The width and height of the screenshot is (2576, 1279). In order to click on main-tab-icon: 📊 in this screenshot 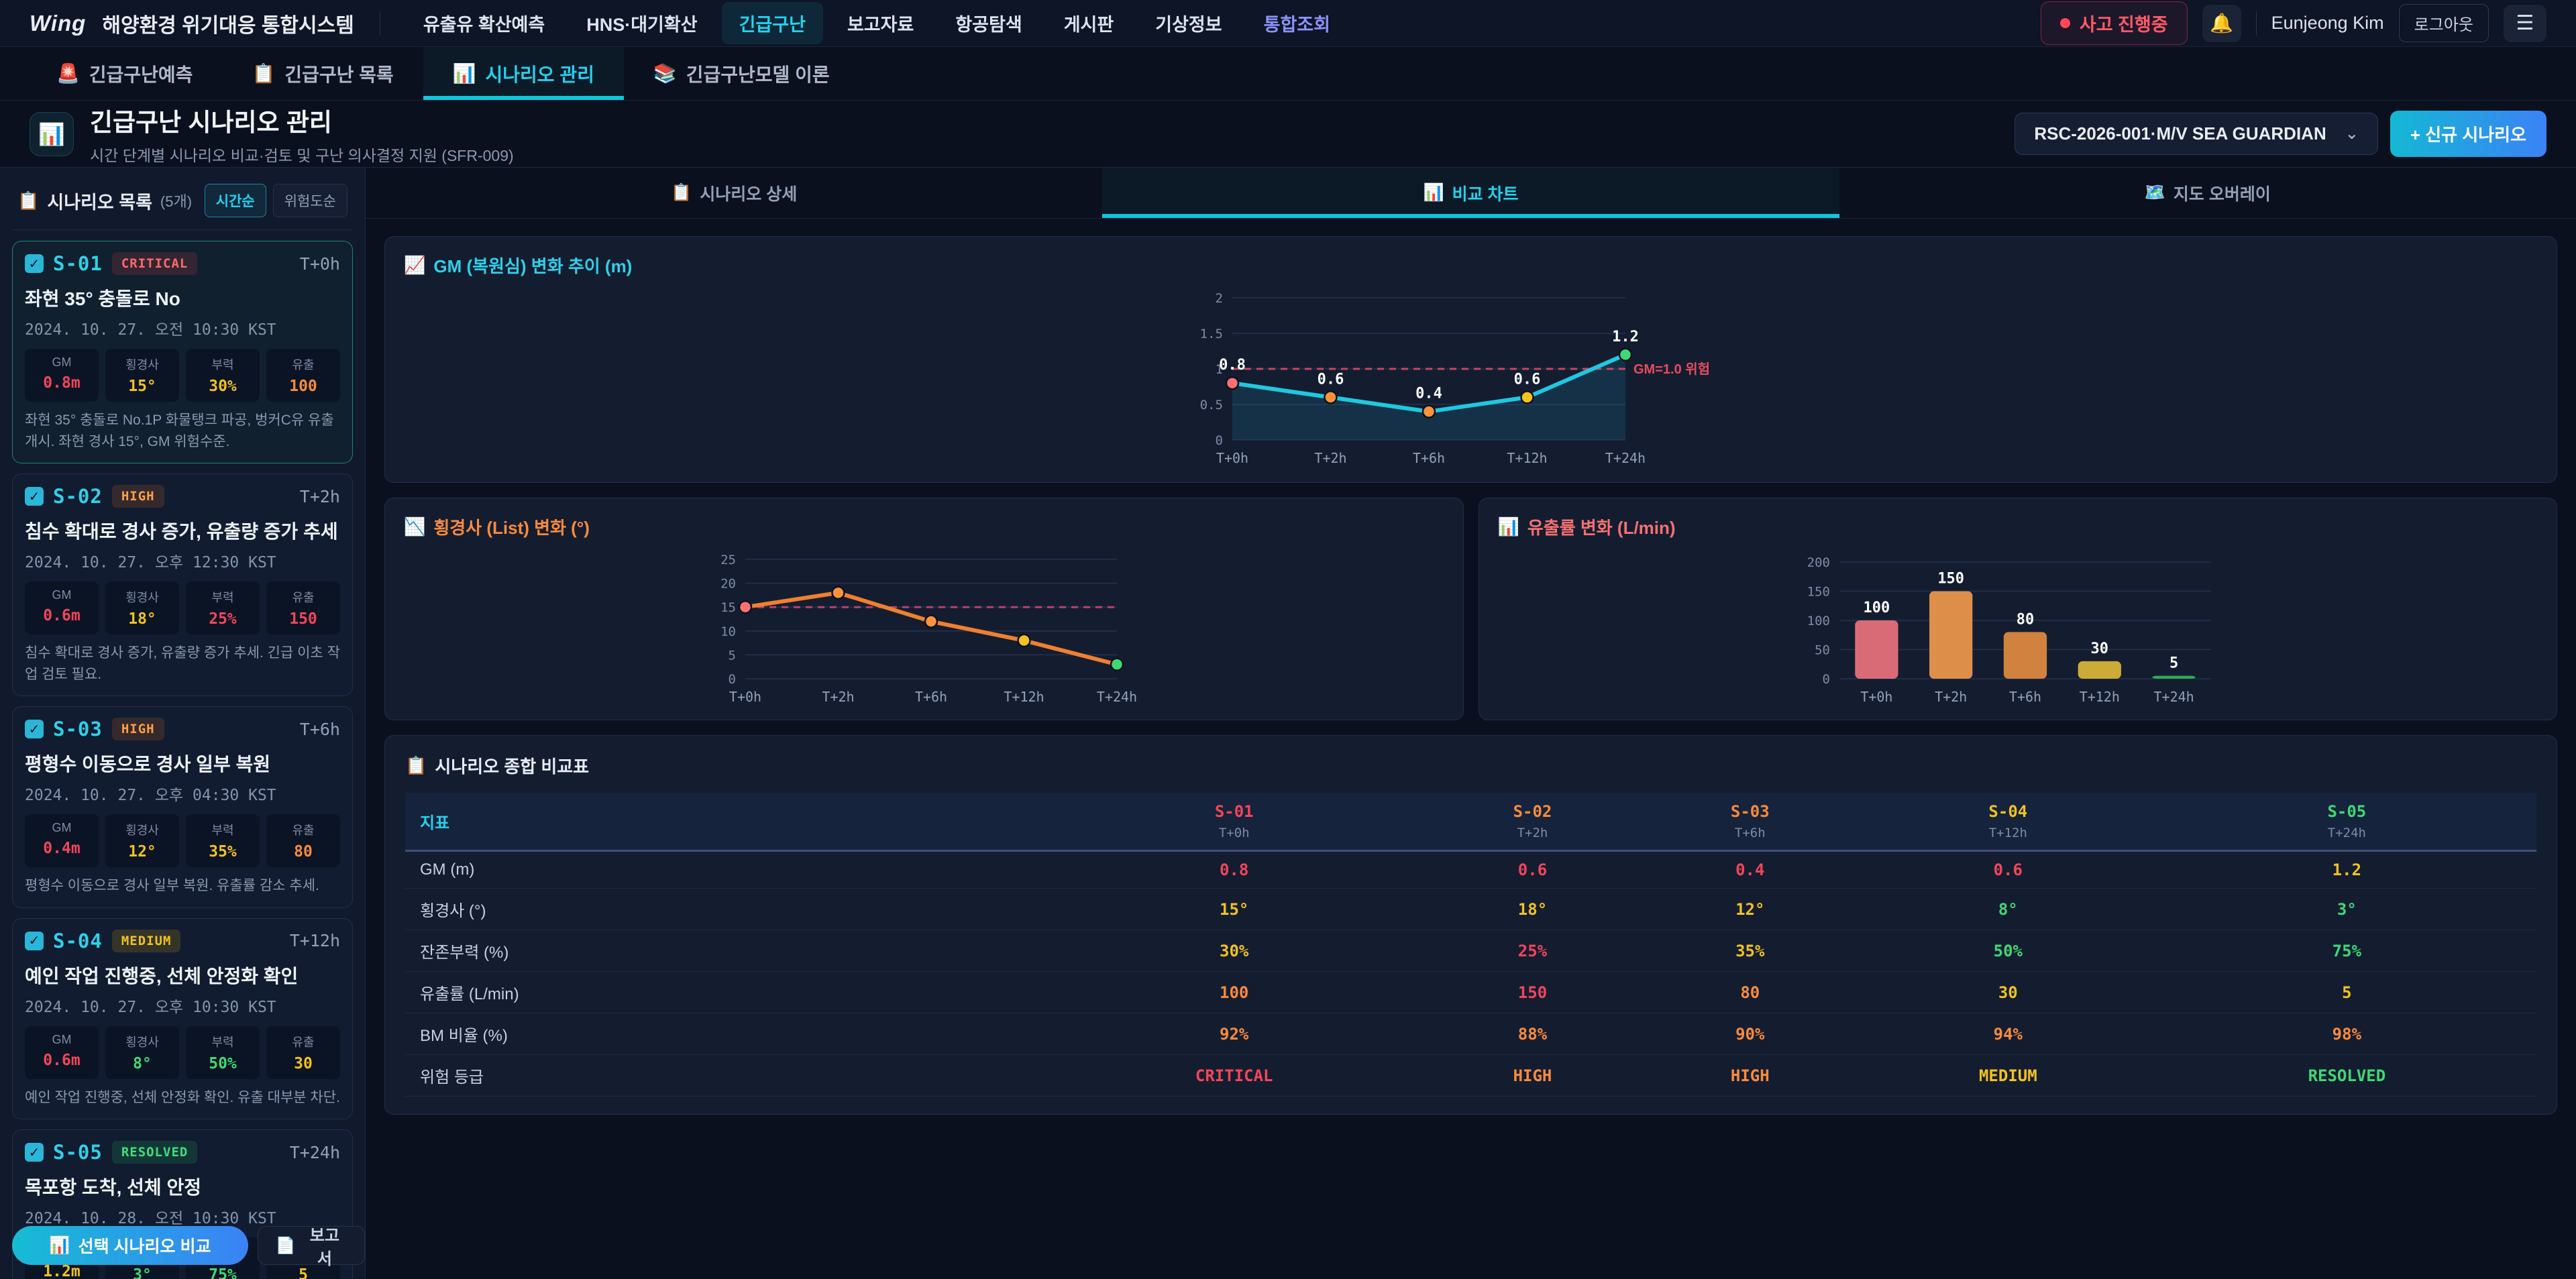, I will do `click(1433, 192)`.